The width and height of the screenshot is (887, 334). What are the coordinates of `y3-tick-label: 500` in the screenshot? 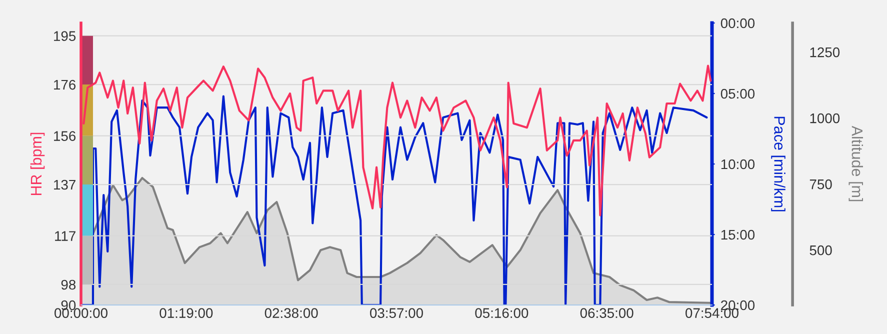 It's located at (821, 250).